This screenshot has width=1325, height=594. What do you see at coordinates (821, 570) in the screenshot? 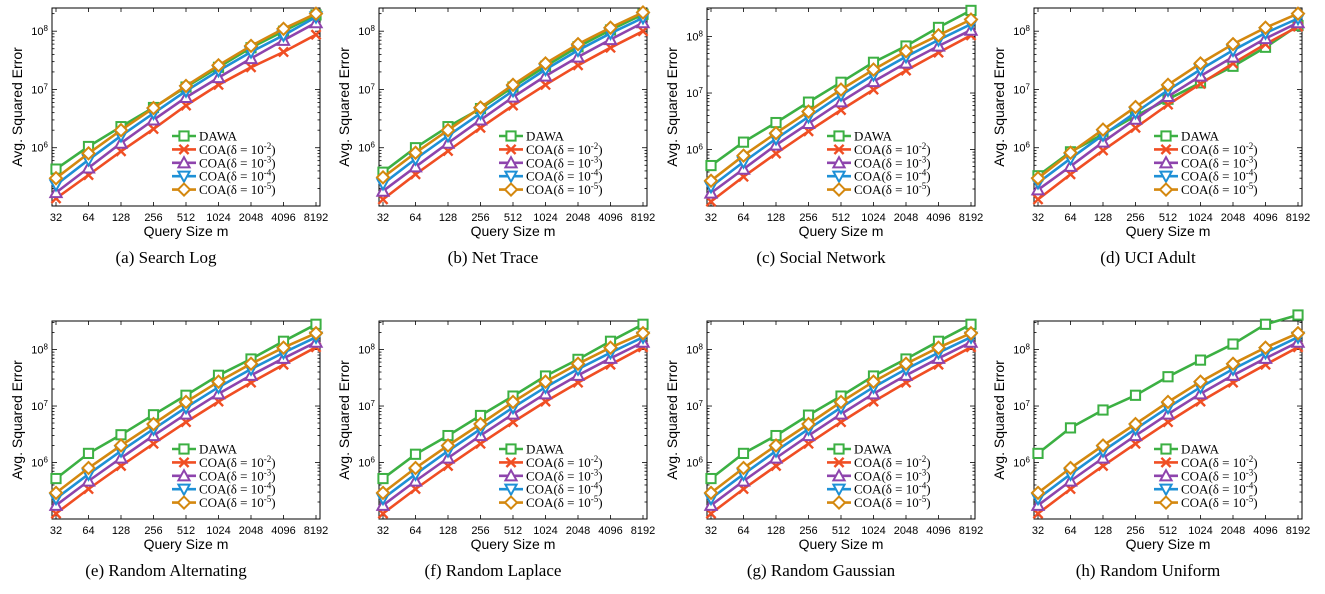
I see `figure-caption: (g) Random Gaussian` at bounding box center [821, 570].